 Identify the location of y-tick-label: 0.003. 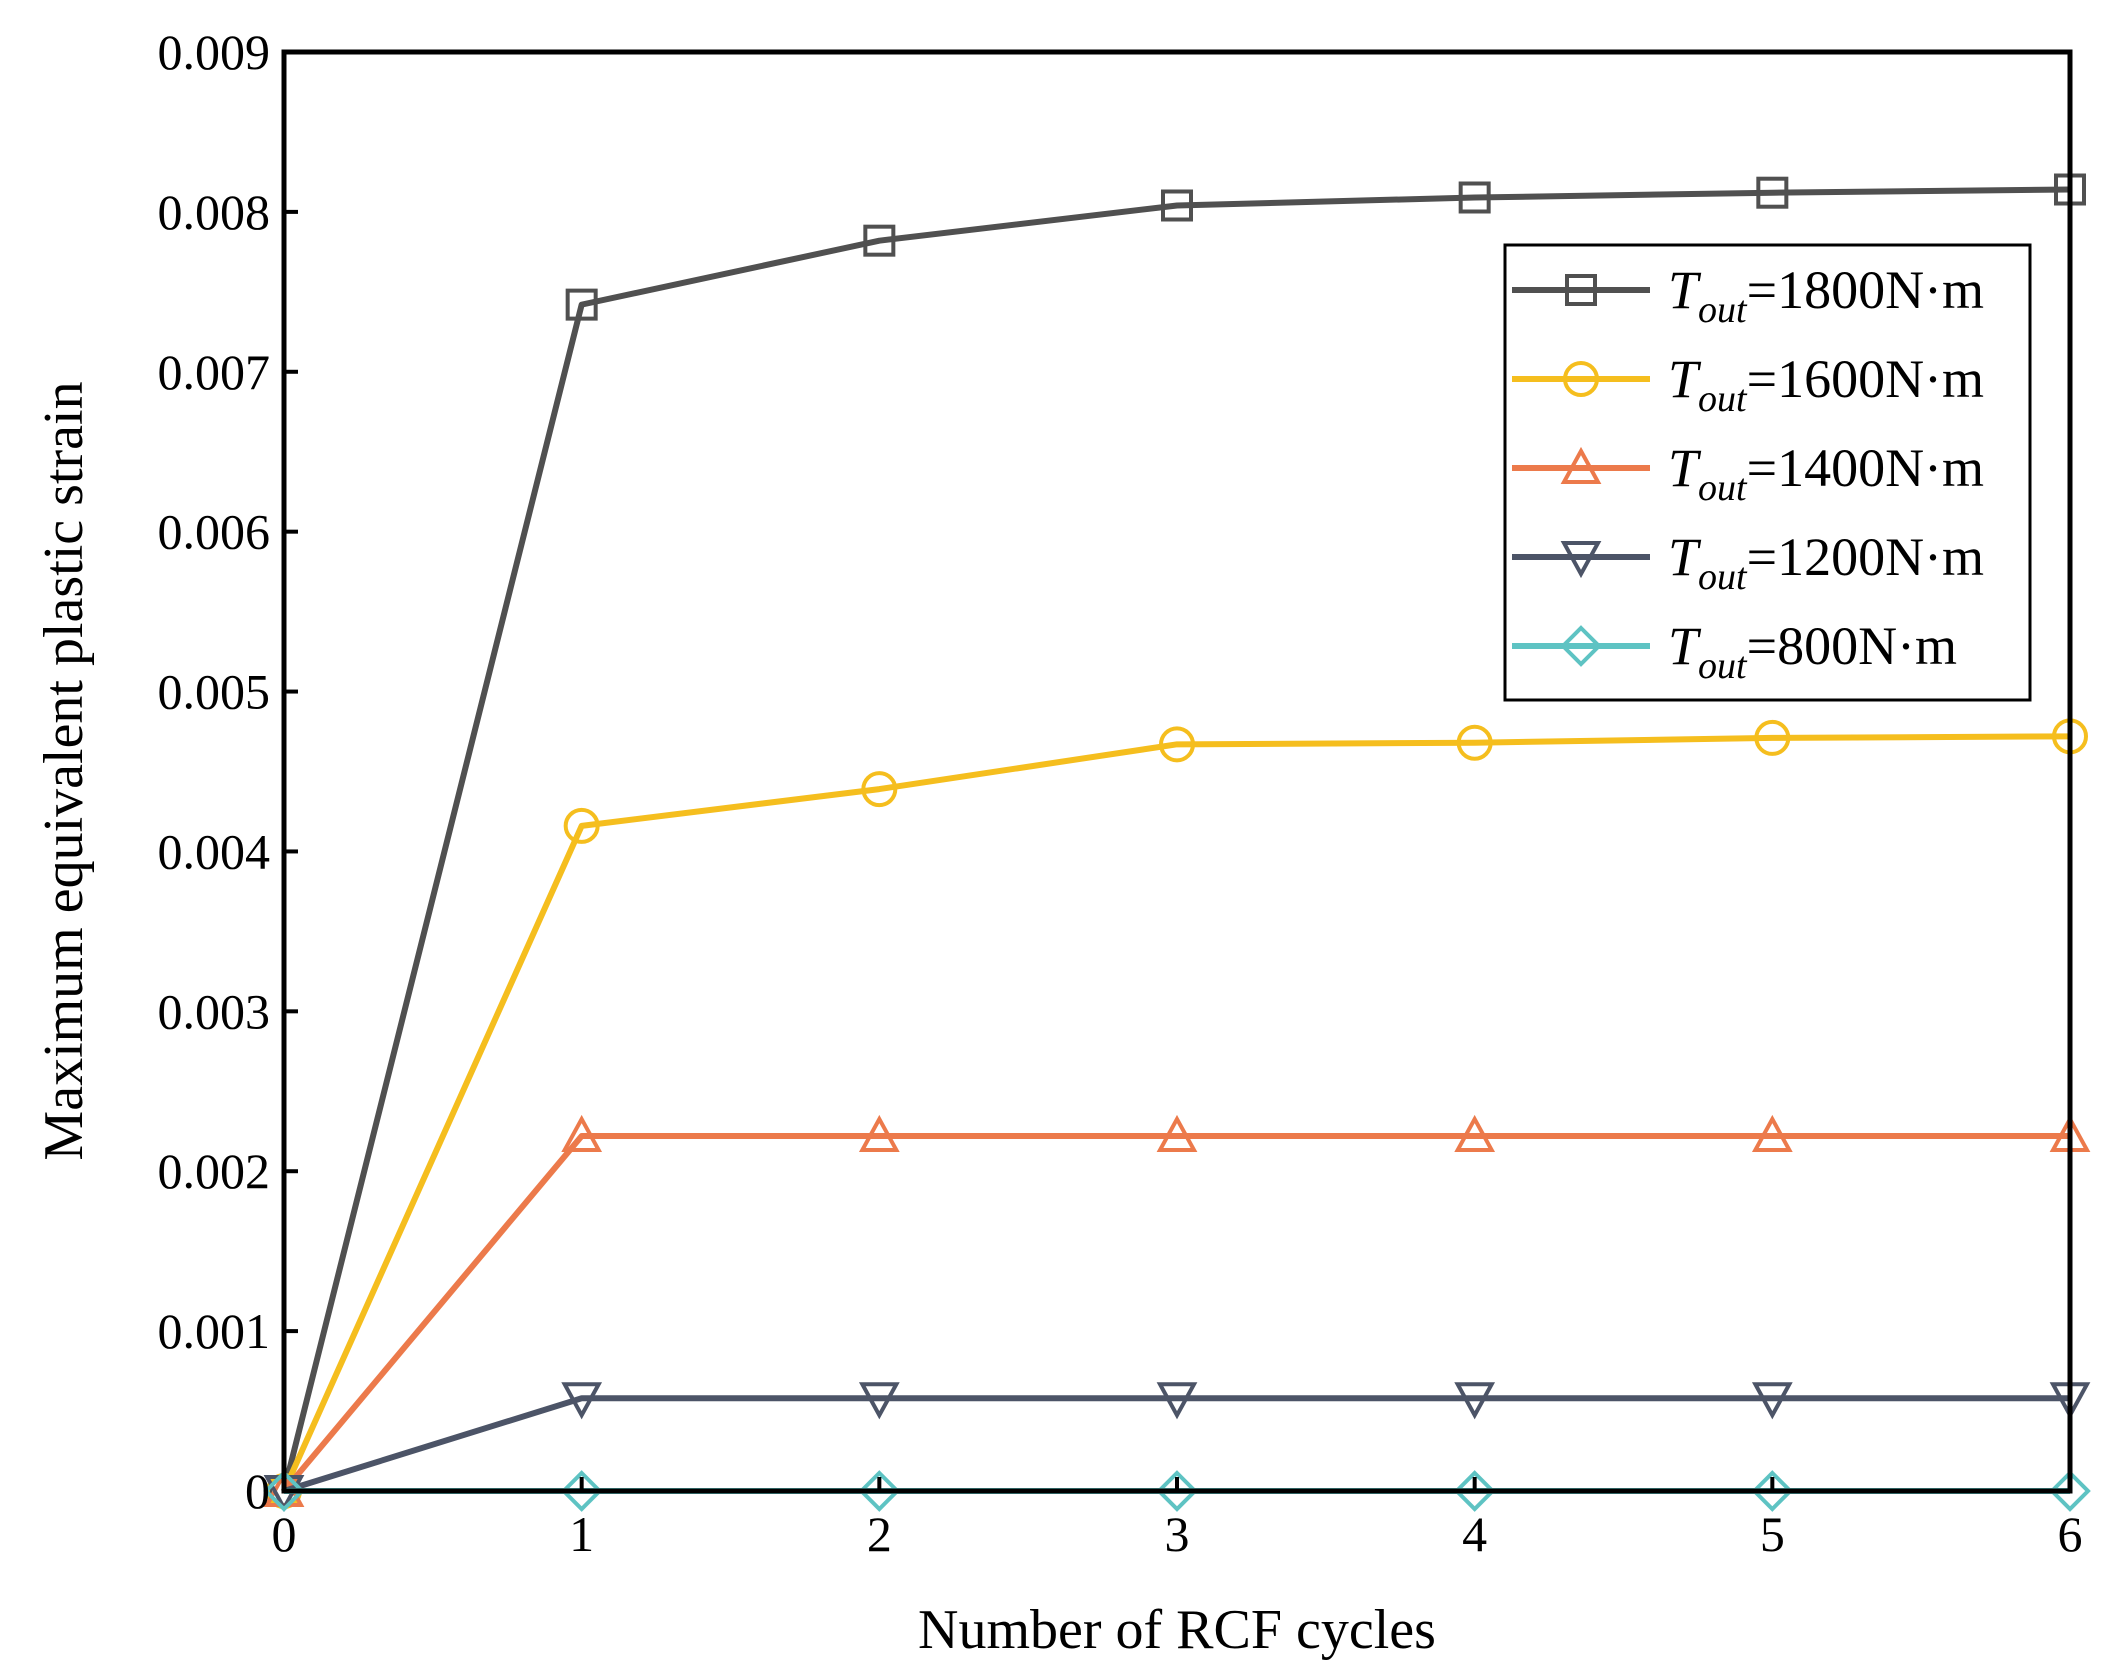
(214, 1011).